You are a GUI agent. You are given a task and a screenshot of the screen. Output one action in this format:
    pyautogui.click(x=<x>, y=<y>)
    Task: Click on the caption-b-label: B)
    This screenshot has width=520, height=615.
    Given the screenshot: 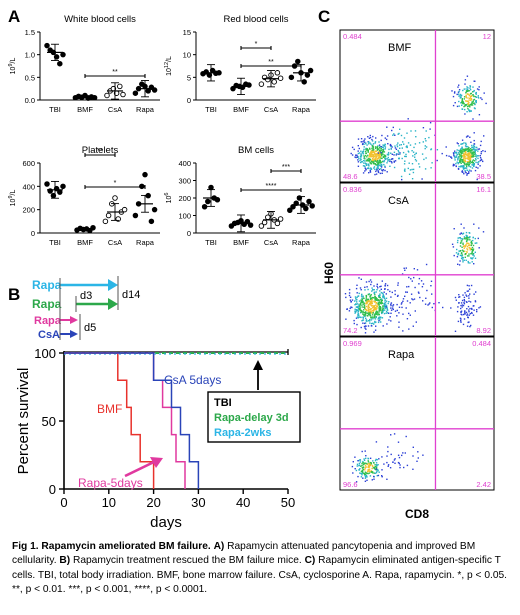 What is the action you would take?
    pyautogui.click(x=65, y=561)
    